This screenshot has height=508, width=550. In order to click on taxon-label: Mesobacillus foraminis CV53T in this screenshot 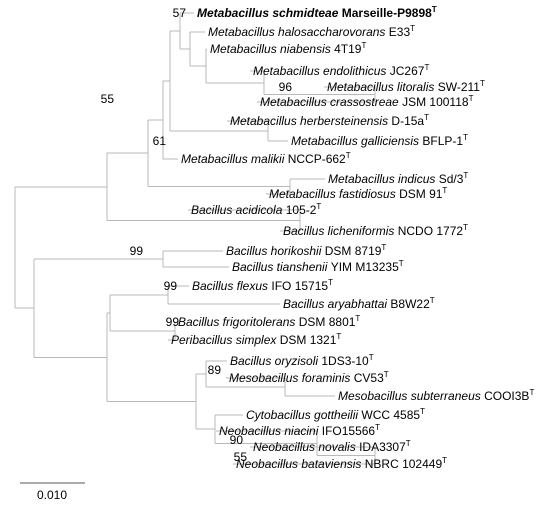, I will do `click(309, 377)`.